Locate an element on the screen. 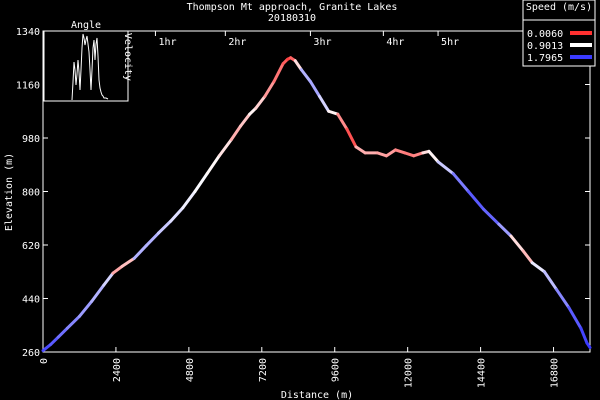 This screenshot has height=400, width=600. legend-title: Speed (m/s) is located at coordinates (559, 7).